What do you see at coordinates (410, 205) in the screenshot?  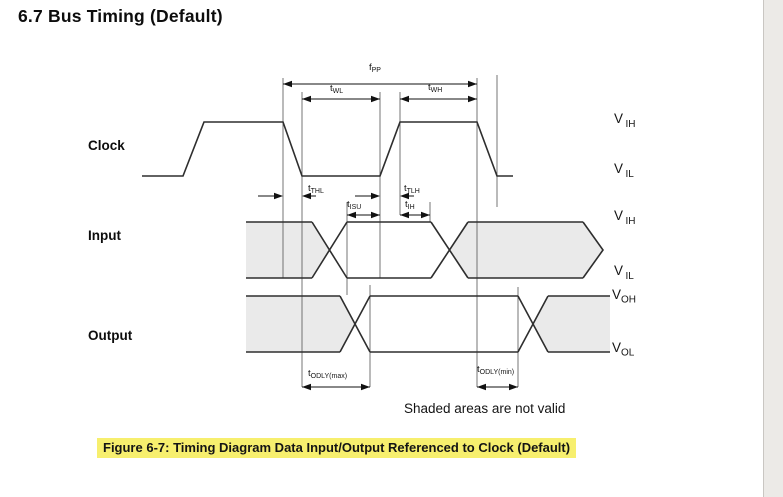 I see `timing-label-tih: tIH` at bounding box center [410, 205].